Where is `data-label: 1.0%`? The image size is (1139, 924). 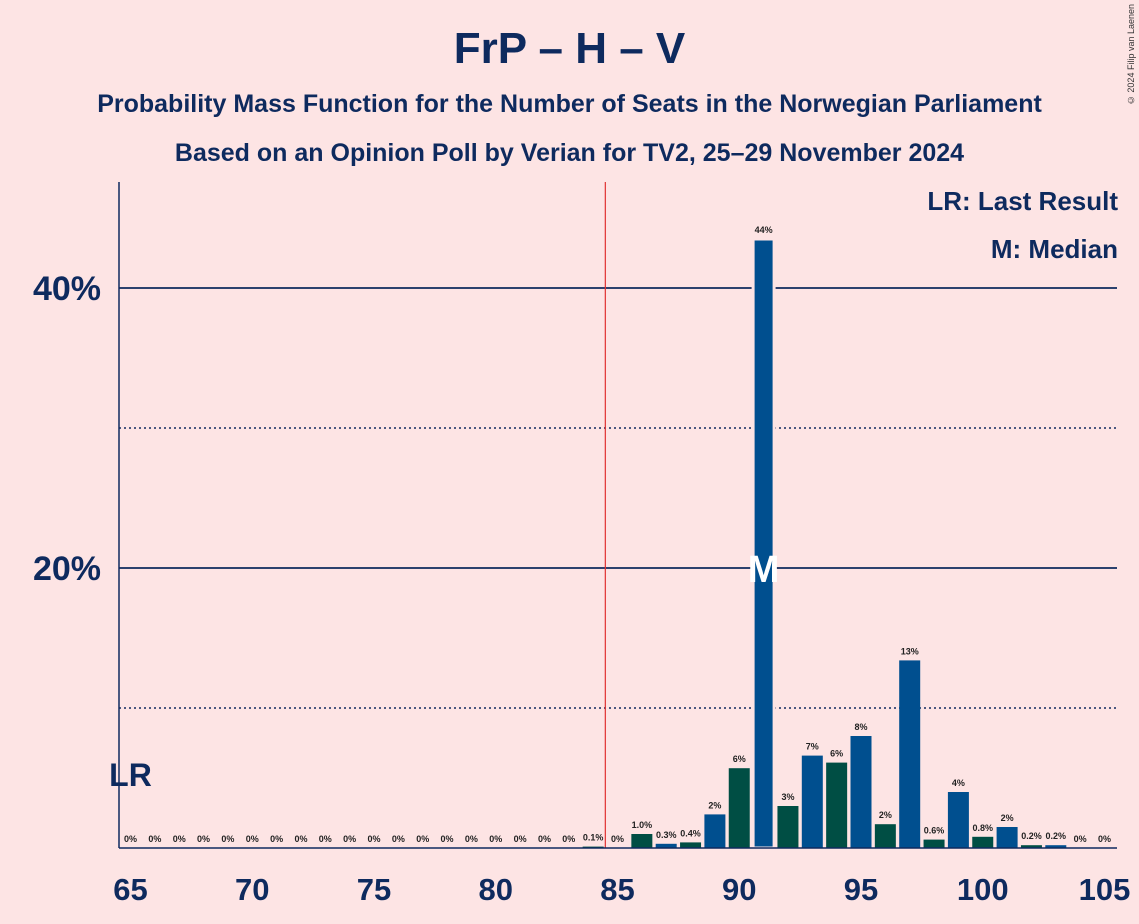
data-label: 1.0% is located at coordinates (642, 825).